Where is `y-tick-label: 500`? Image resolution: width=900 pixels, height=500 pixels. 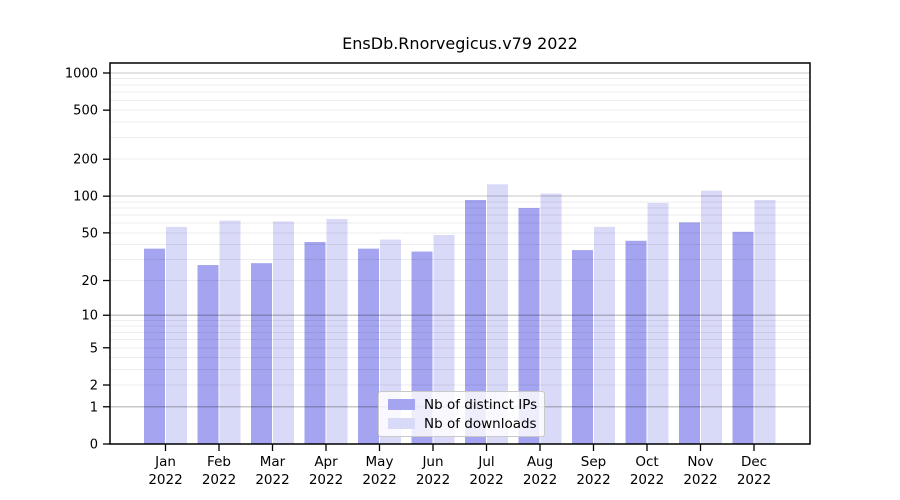
y-tick-label: 500 is located at coordinates (85, 111).